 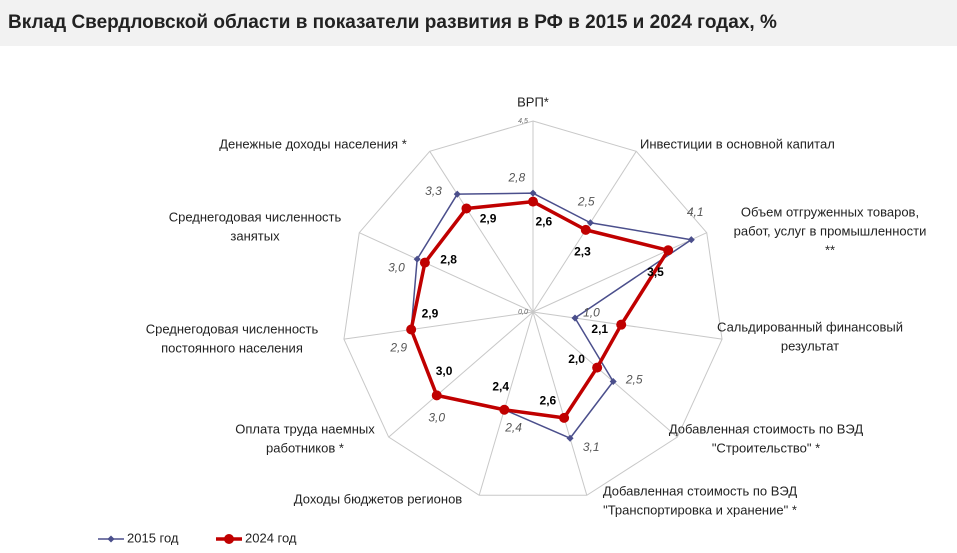 I want to click on category-label: **, so click(x=830, y=249).